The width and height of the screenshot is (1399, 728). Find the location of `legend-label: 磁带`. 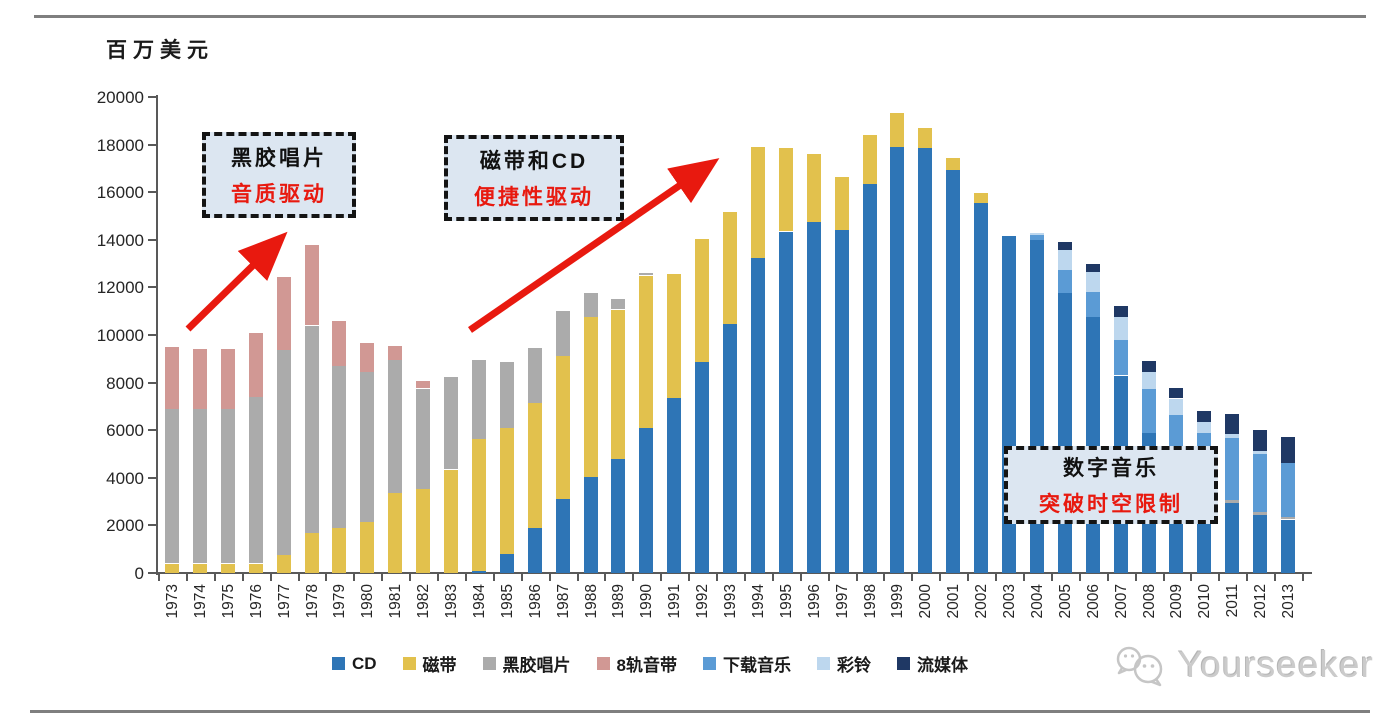

legend-label: 磁带 is located at coordinates (439, 665).